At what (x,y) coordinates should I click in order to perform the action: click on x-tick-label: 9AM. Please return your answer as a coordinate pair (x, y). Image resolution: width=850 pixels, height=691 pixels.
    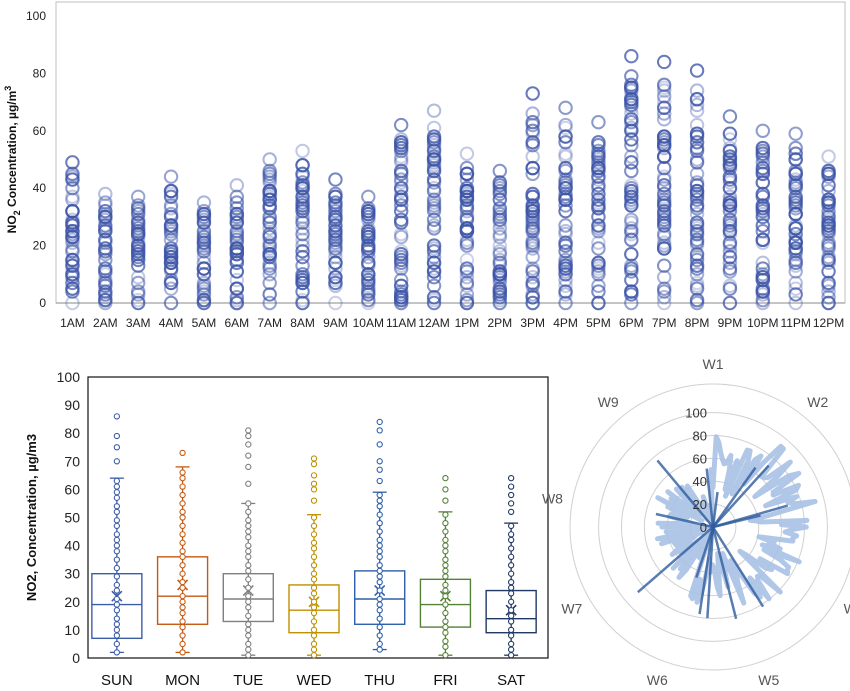
    Looking at the image, I should click on (335, 323).